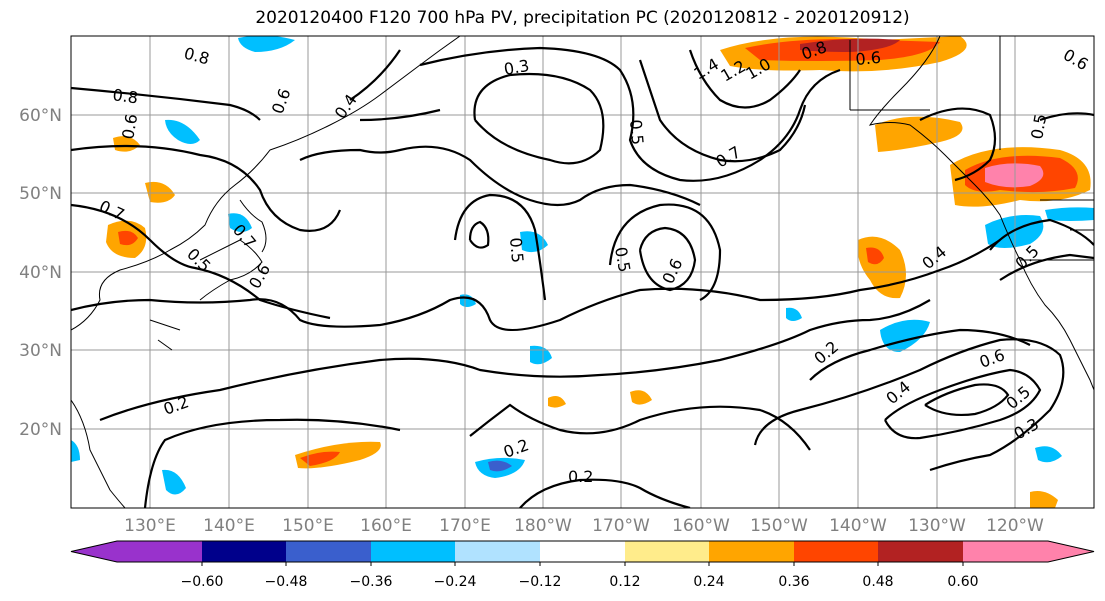 This screenshot has width=1105, height=601. What do you see at coordinates (94, 551) in the screenshot?
I see `colorbar-extend-low` at bounding box center [94, 551].